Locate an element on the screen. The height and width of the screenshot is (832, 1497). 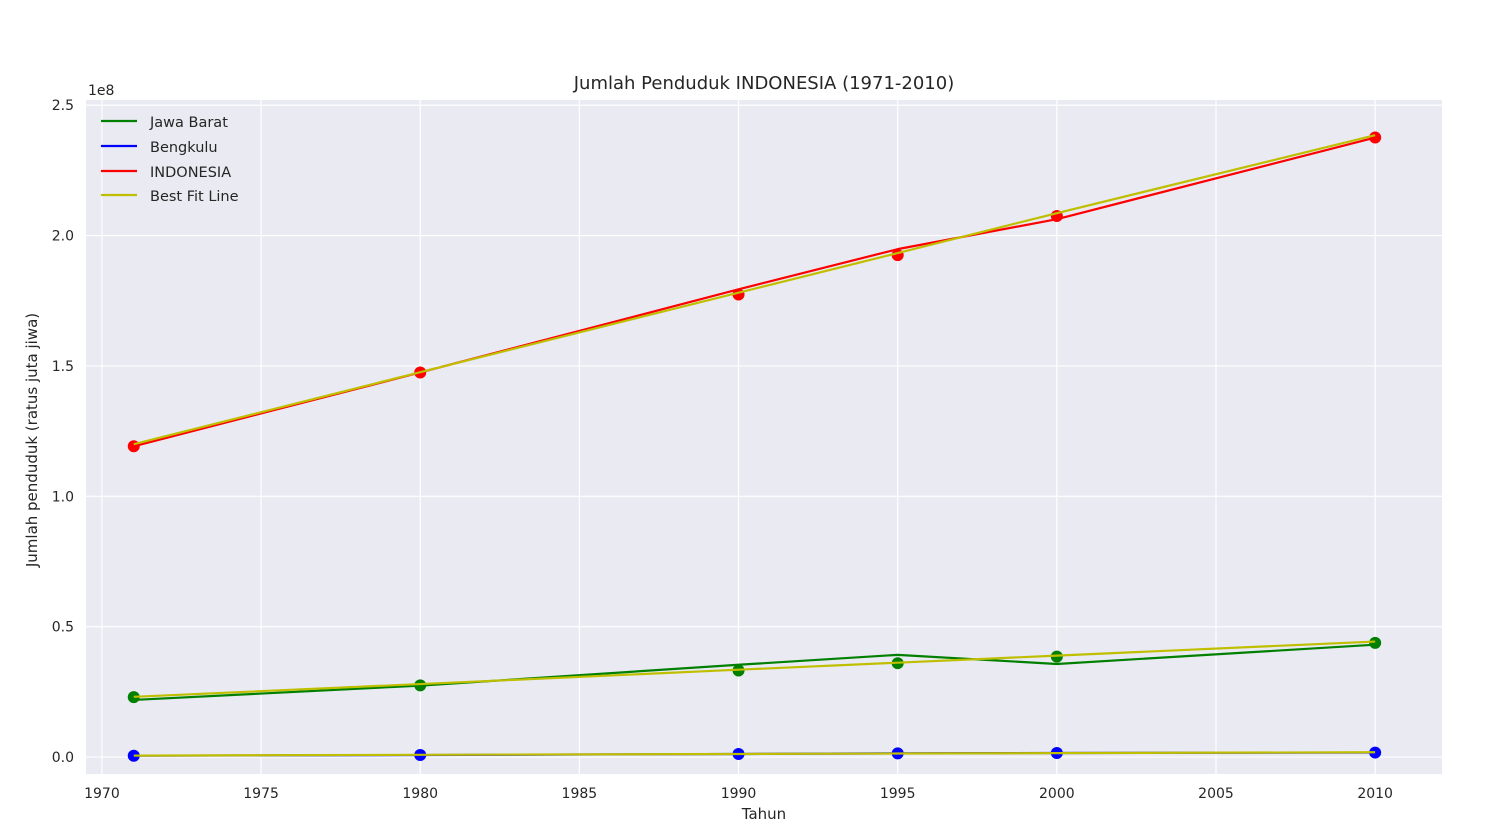
x-tick-label: 2005 is located at coordinates (1216, 794).